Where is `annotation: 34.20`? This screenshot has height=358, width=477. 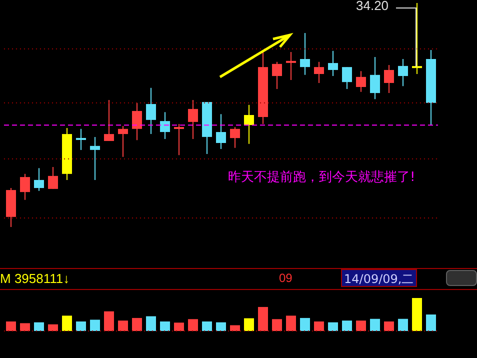
annotation: 34.20 is located at coordinates (372, 6).